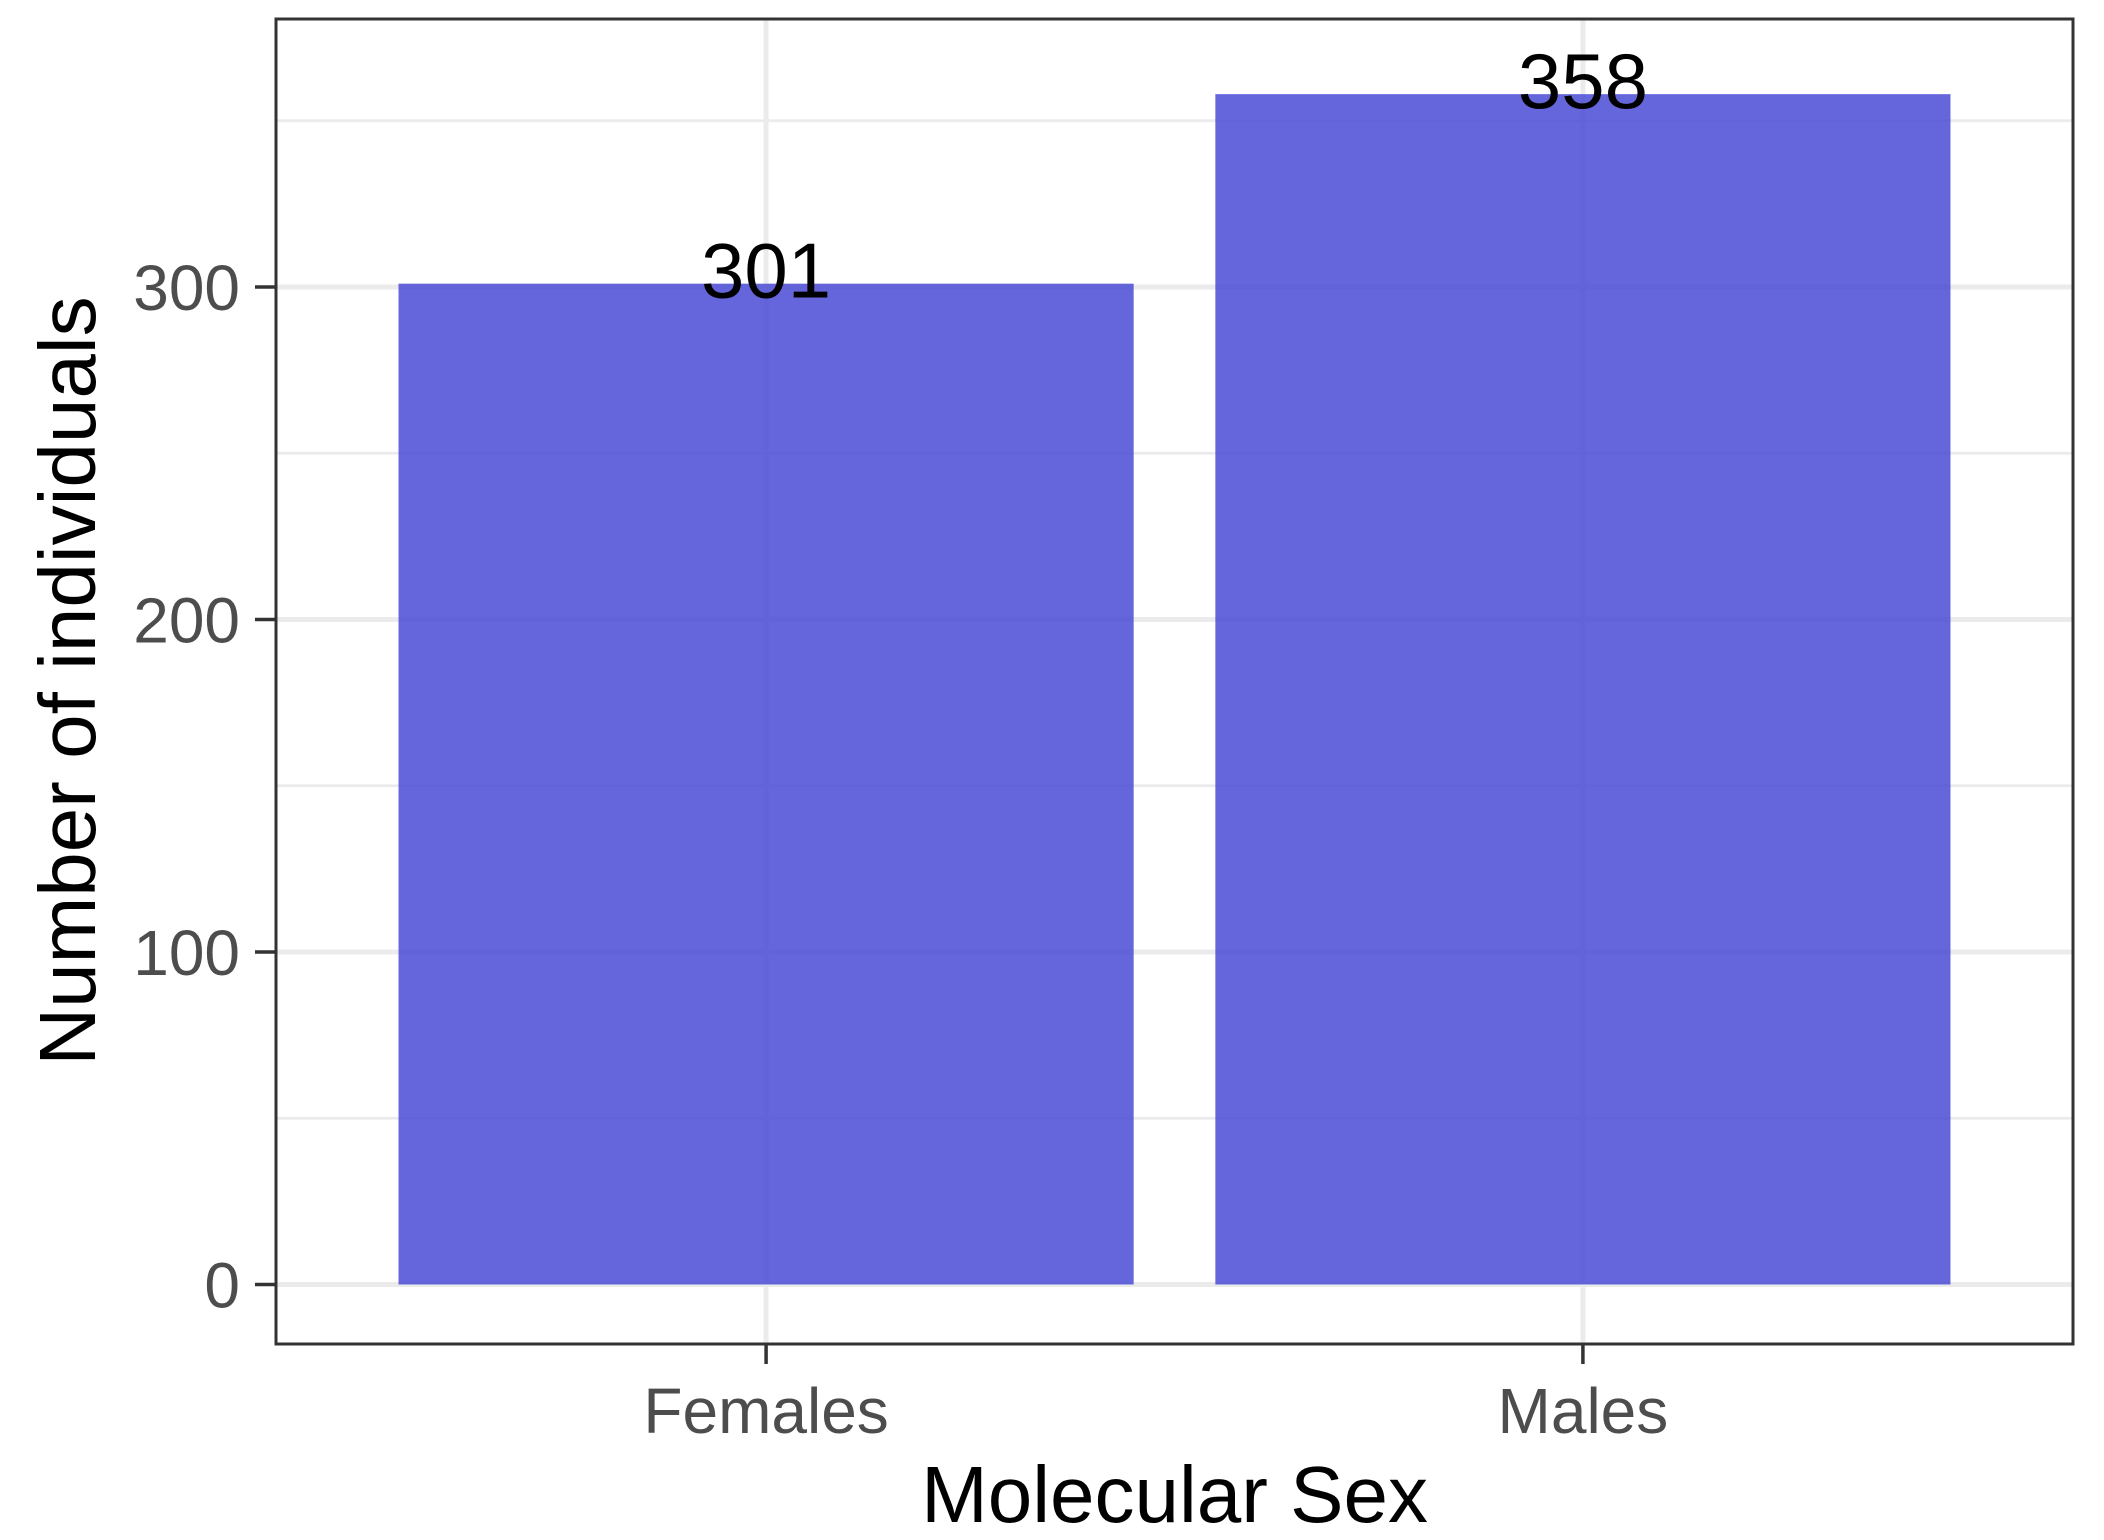 This screenshot has height=1540, width=2104. Describe the element at coordinates (67, 680) in the screenshot. I see `y-axis-title: Number of individuals` at that location.